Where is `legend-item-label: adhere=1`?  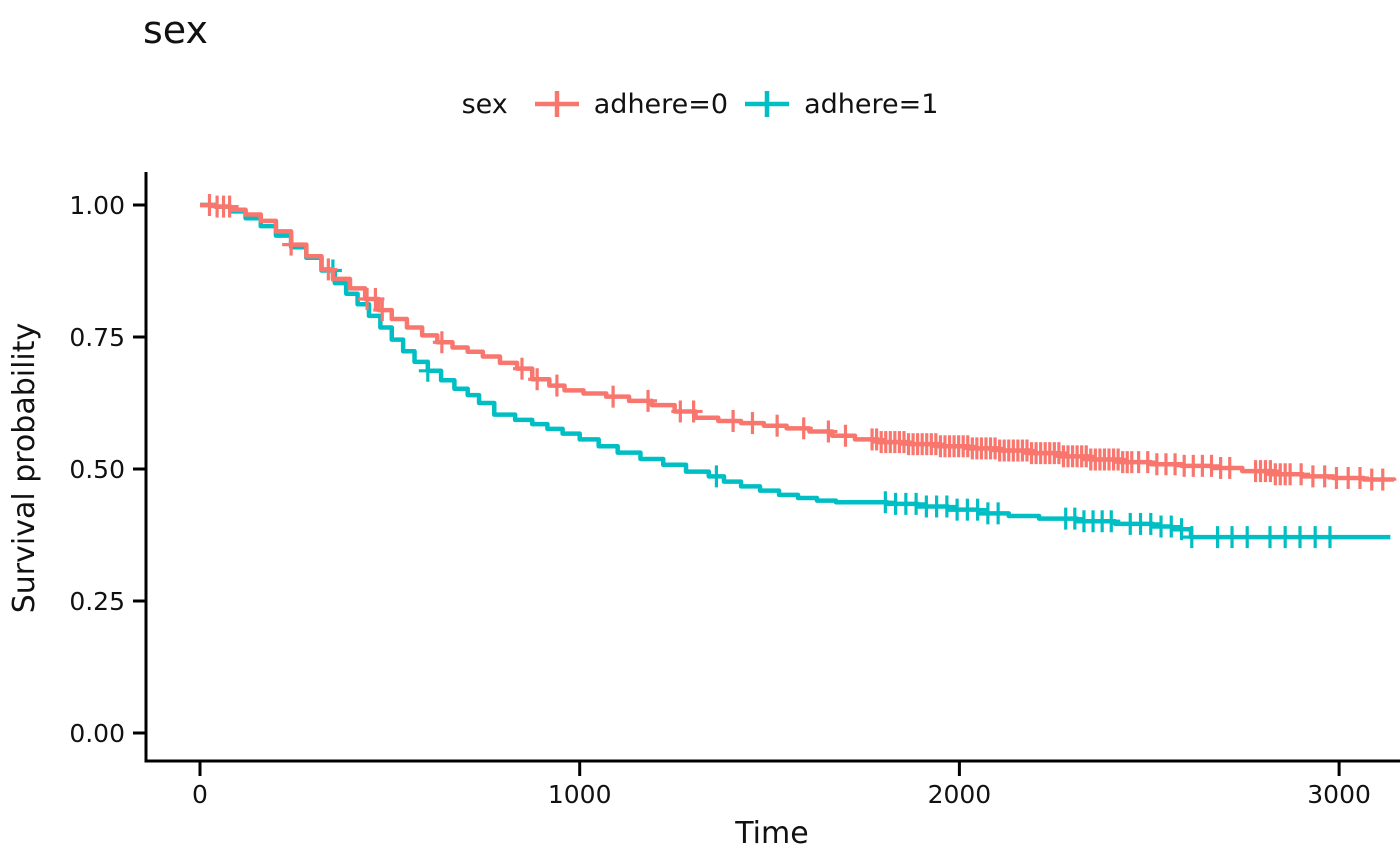
legend-item-label: adhere=1 is located at coordinates (871, 104).